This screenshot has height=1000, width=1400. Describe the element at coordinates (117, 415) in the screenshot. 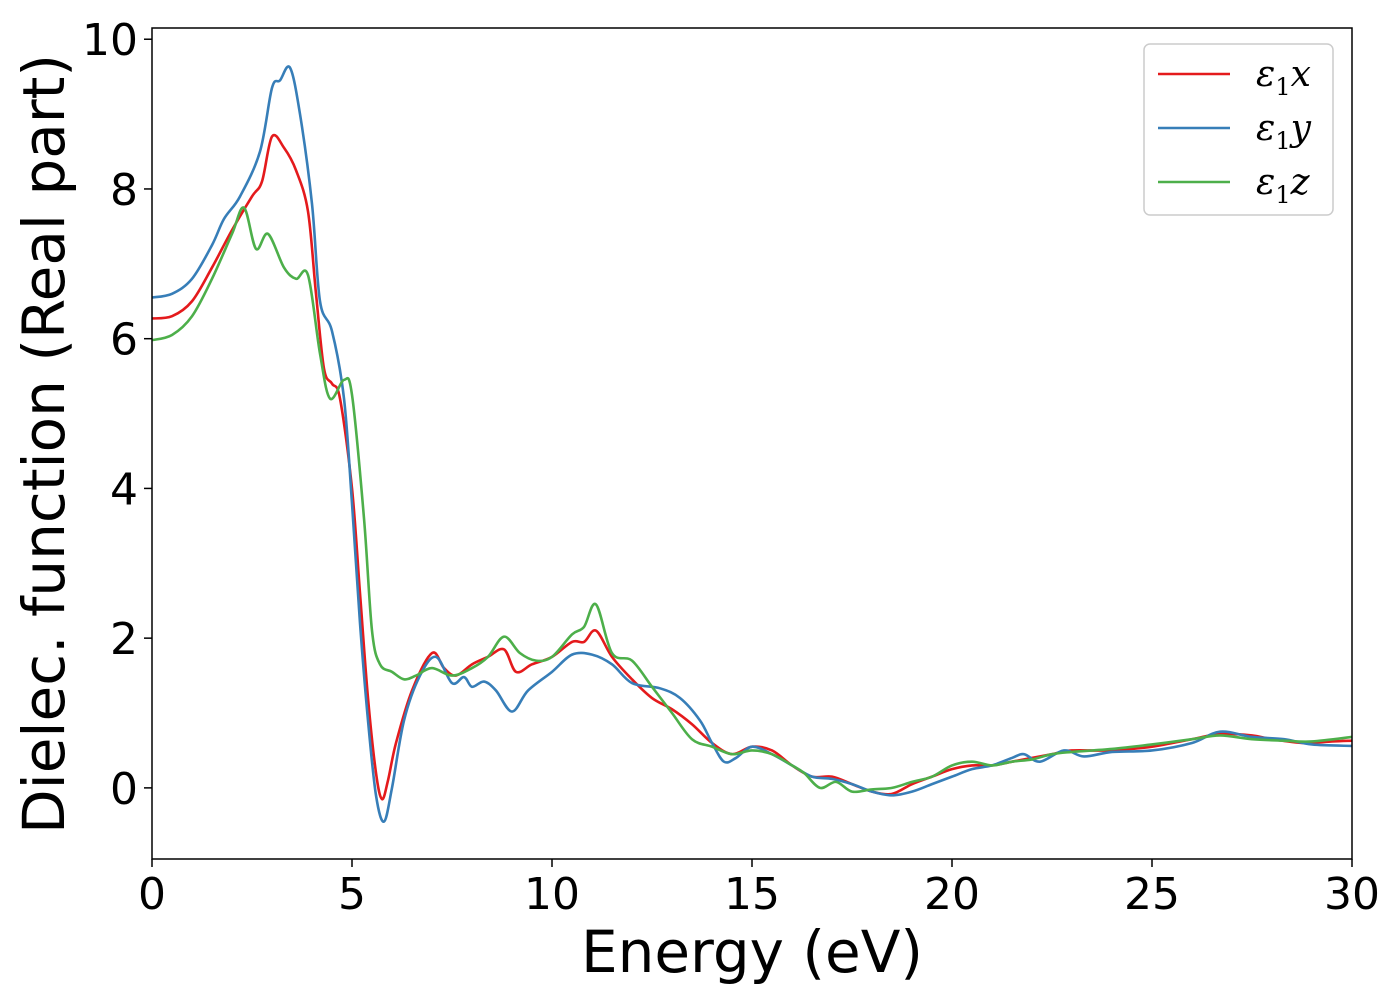

I see `y-axis: 0 2 4 6 8 10` at that location.